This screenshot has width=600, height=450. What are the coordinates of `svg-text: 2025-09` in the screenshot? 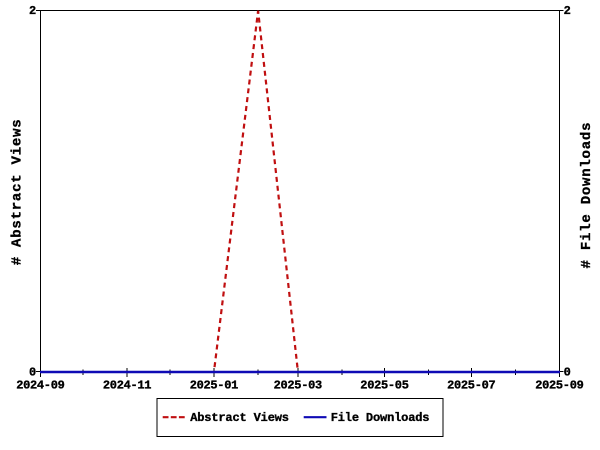 It's located at (559, 386).